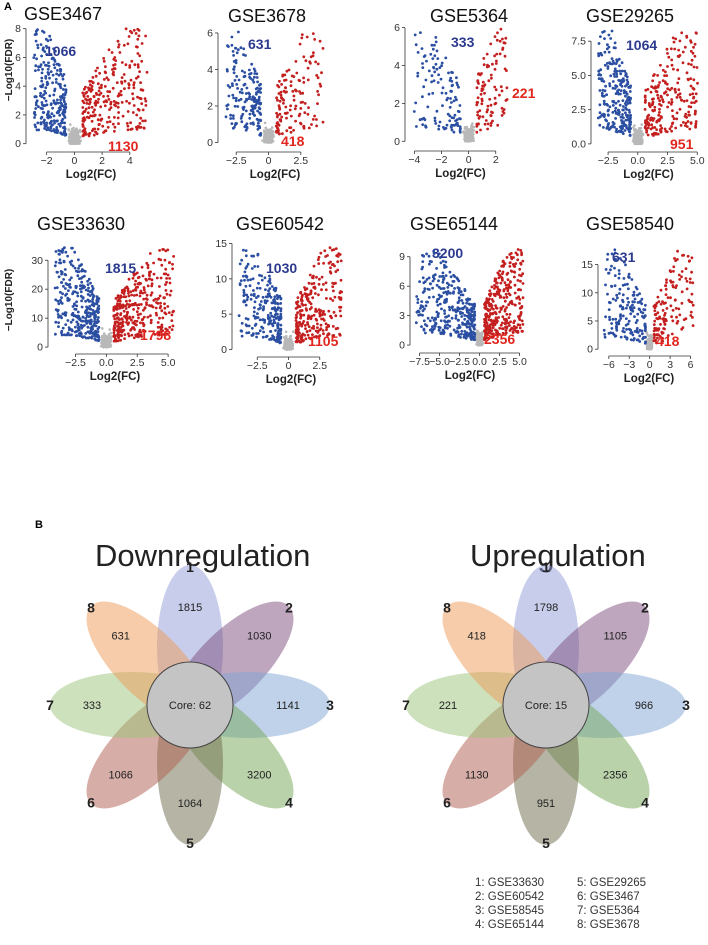  What do you see at coordinates (37, 319) in the screenshot?
I see `y-tick-label: 10` at bounding box center [37, 319].